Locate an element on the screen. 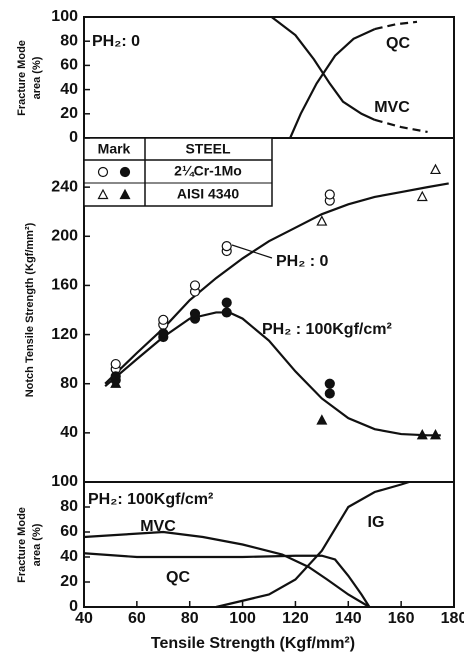 The width and height of the screenshot is (464, 655). x-tick-label: 180 is located at coordinates (452, 618).